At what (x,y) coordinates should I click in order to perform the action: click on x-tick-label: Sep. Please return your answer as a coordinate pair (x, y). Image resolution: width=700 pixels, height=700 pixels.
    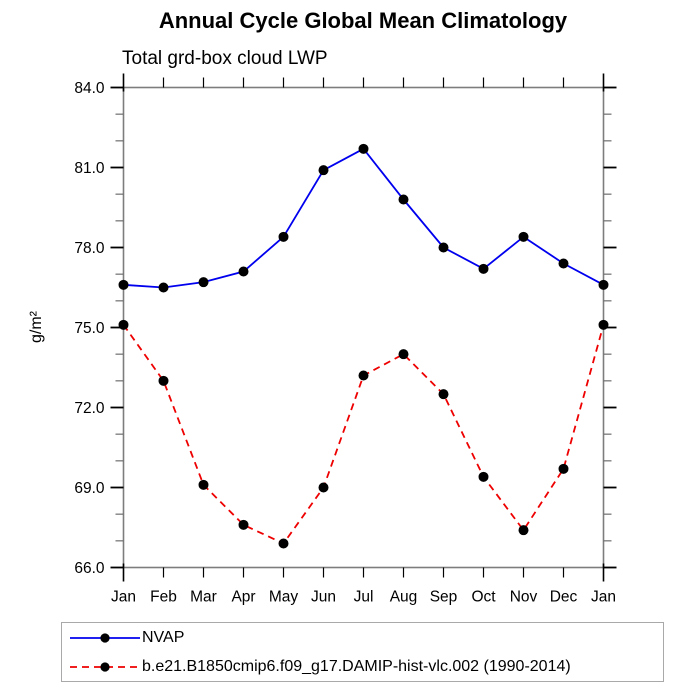
    Looking at the image, I should click on (444, 597).